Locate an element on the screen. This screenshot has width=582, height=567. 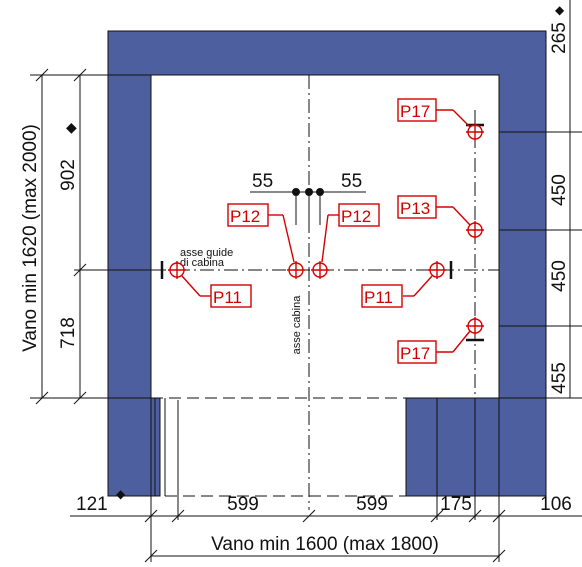
diamond-top-right: ◆ is located at coordinates (560, 10).